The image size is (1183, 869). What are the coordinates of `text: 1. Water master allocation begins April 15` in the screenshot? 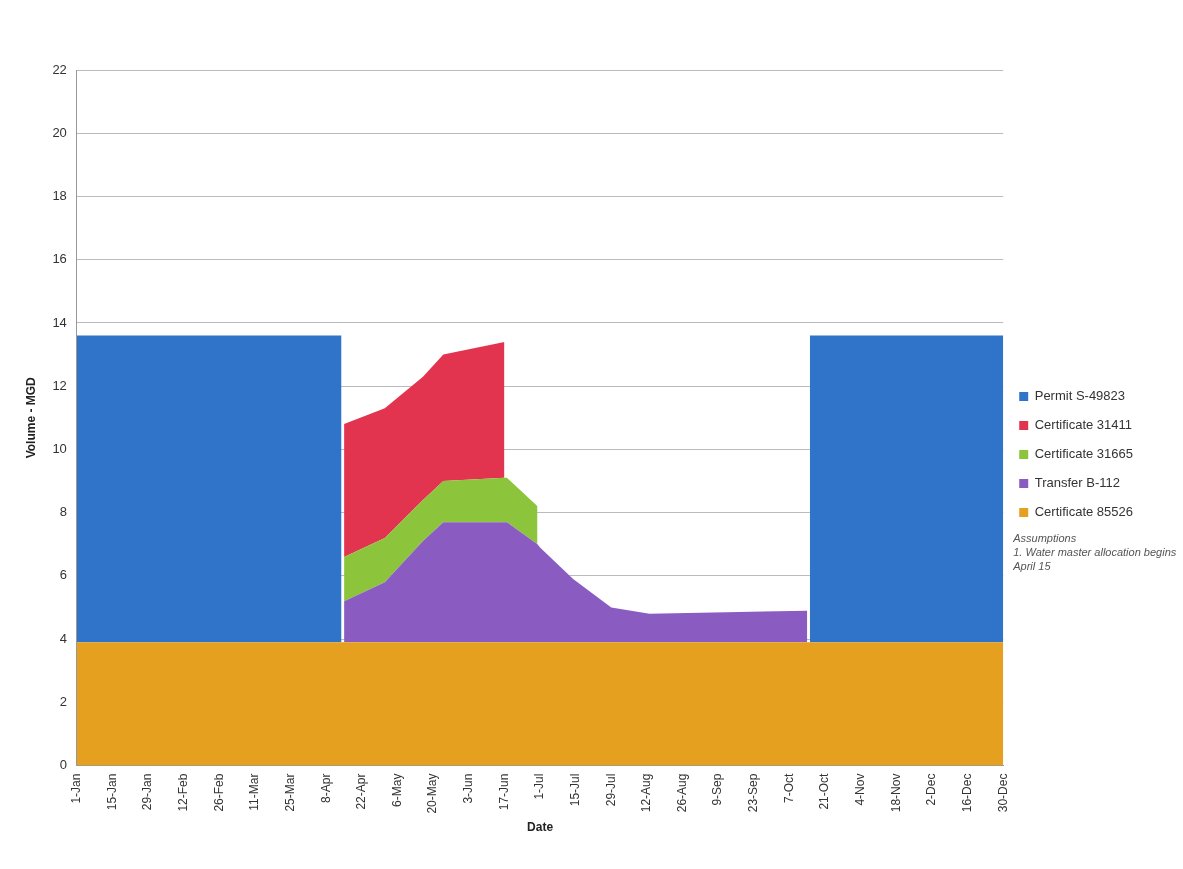 It's located at (1094, 558).